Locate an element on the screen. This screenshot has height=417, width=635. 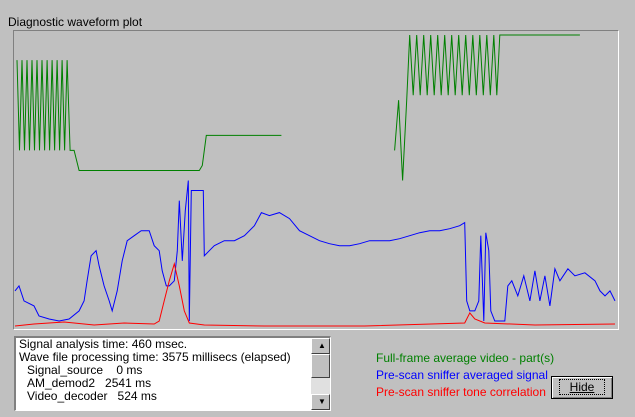
log-line: AM_demod2 2541 ms is located at coordinates (89, 383).